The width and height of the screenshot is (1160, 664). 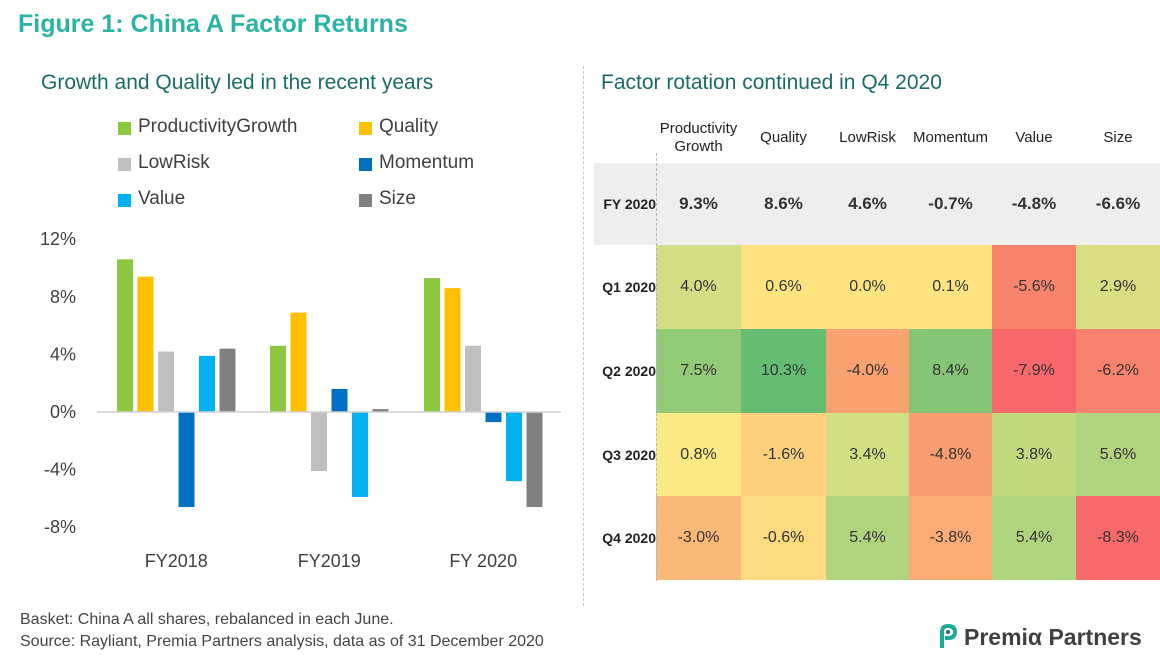 I want to click on heatmap-cell: -3.8%, so click(x=950, y=538).